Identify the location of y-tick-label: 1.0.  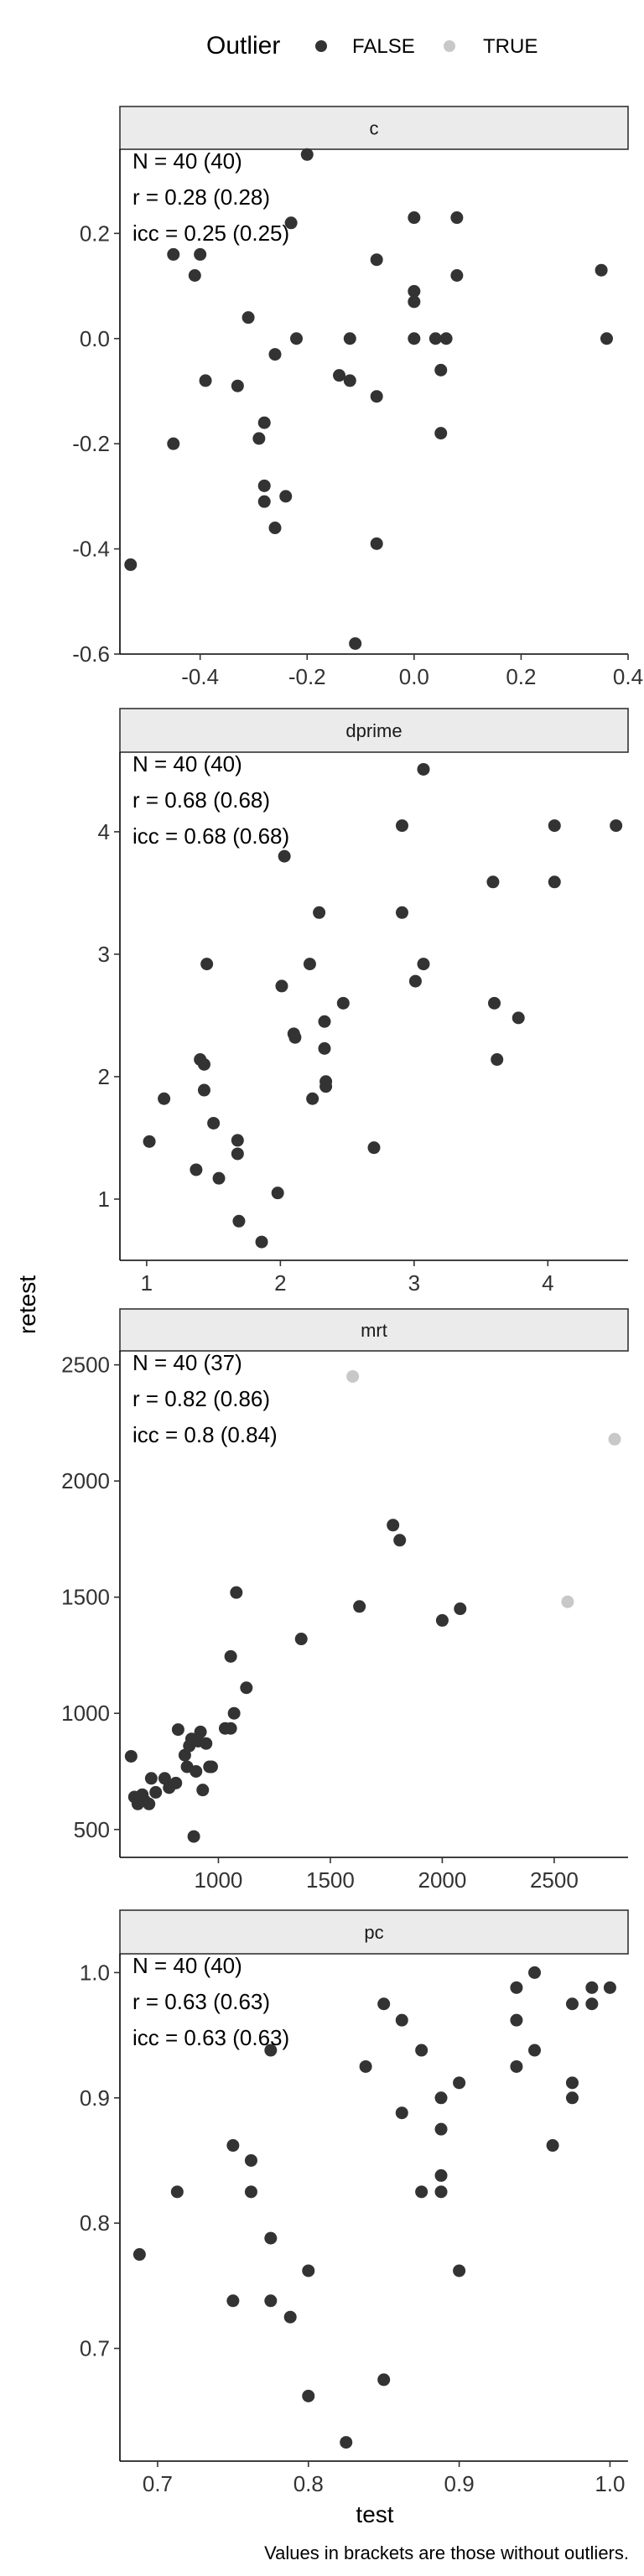
(95, 1972).